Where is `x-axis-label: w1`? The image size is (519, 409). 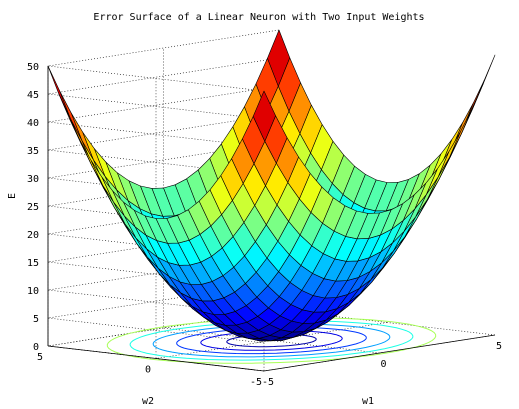 x-axis-label: w1 is located at coordinates (368, 401).